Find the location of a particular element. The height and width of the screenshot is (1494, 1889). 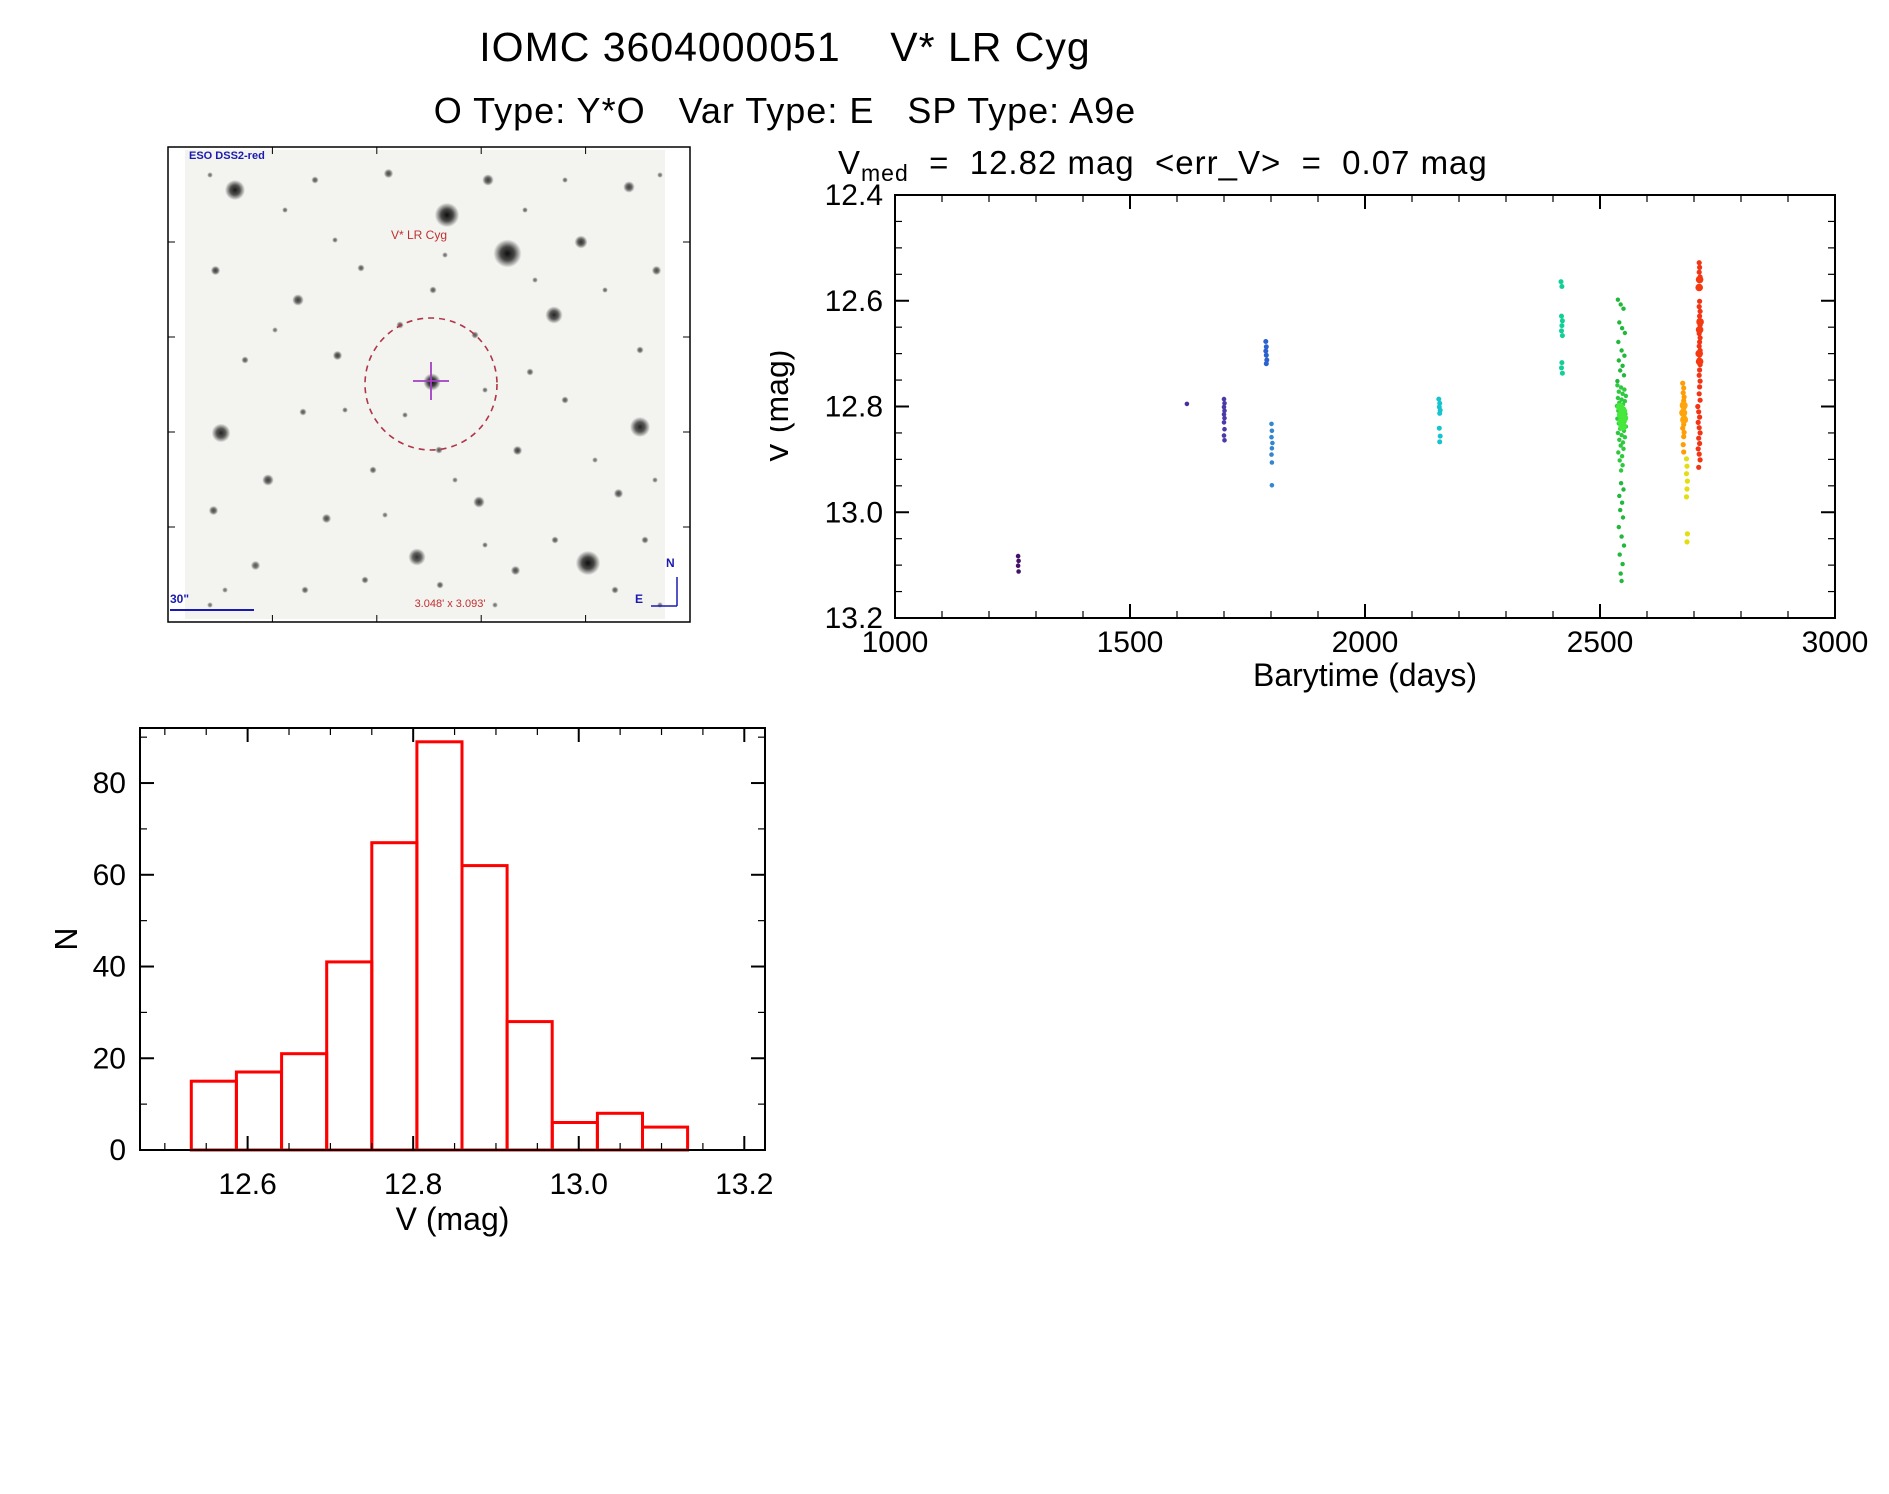

lightcurve-title-subscript: med is located at coordinates (885, 173).